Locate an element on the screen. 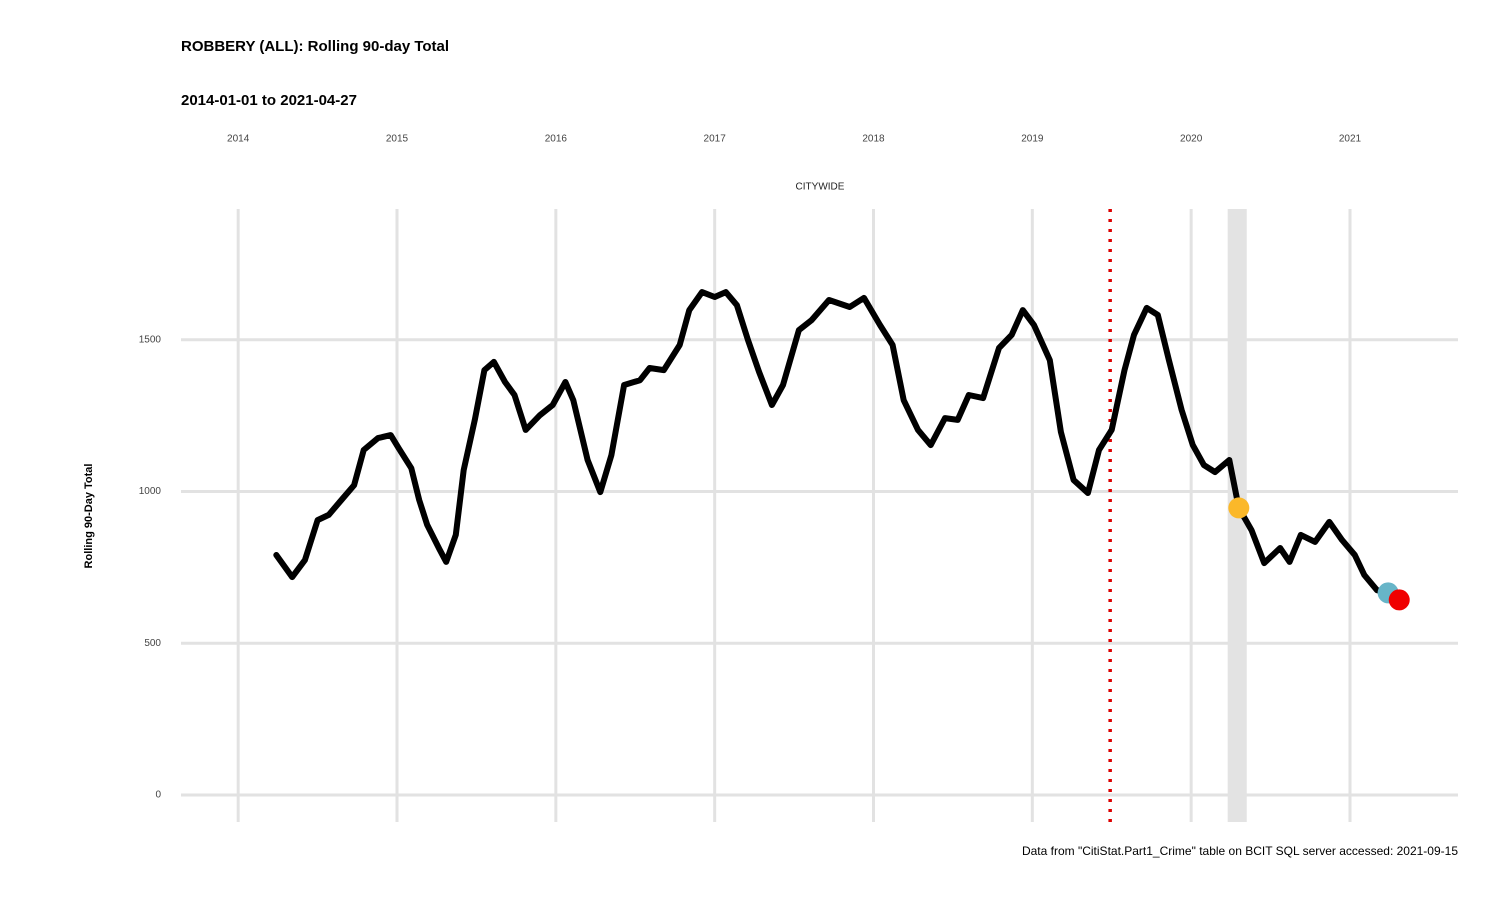  chart-title: ROBBERY (ALL): Rolling 90-day Total is located at coordinates (315, 46).